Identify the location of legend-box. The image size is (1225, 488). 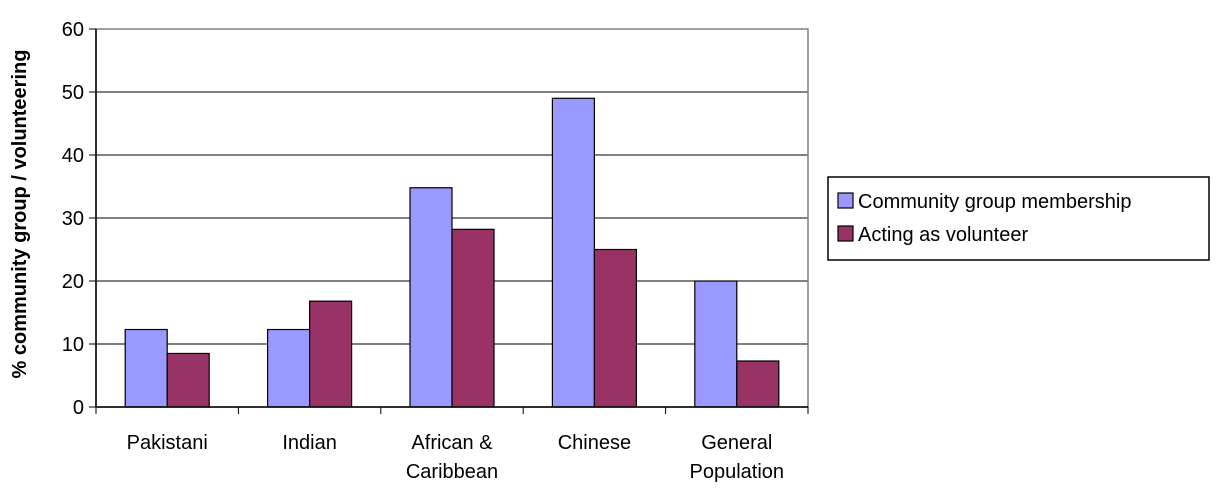
(1018, 218).